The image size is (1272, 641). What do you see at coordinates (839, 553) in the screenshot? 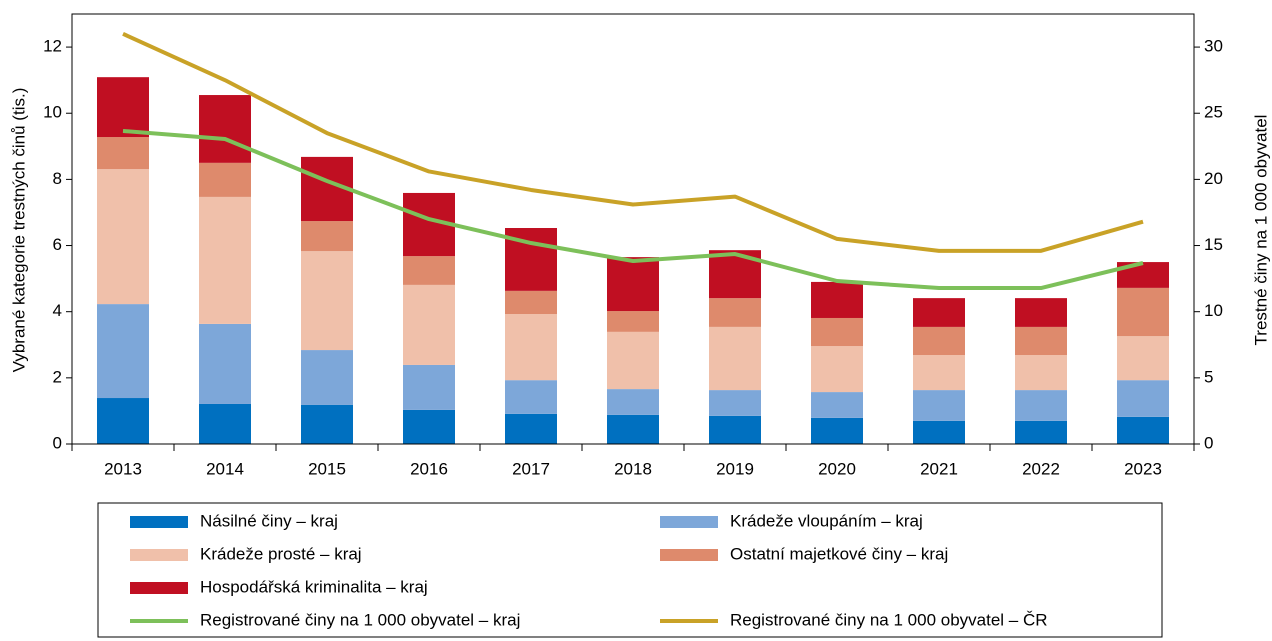
I see `legend-label: Ostatní majetkové činy – kraj` at bounding box center [839, 553].